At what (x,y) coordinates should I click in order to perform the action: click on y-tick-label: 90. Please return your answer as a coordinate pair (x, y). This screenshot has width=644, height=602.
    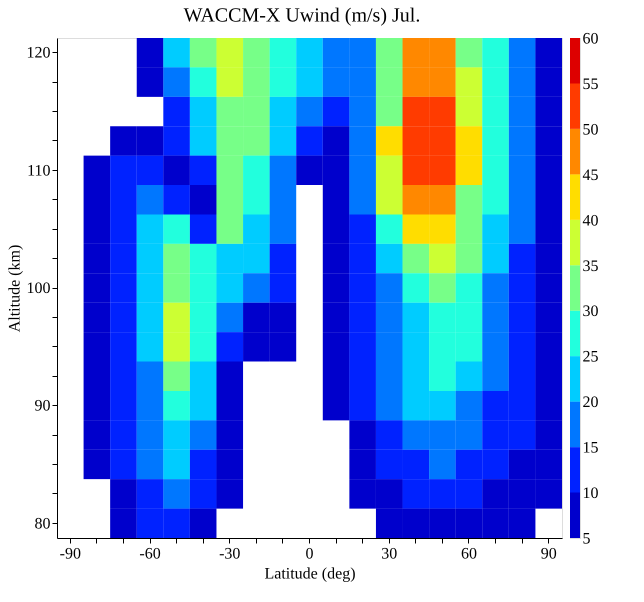
    Looking at the image, I should click on (42, 406).